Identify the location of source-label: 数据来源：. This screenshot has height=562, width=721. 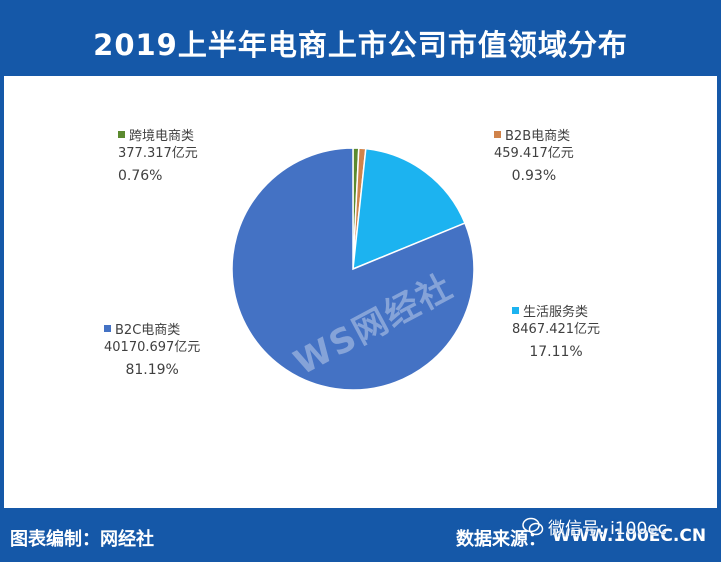
(501, 539).